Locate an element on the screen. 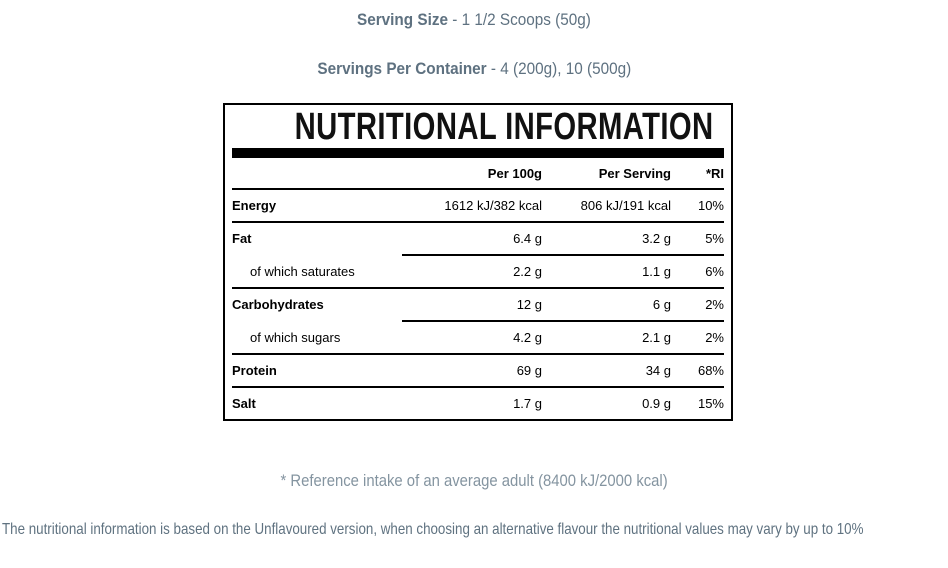  servings-per-container-label: Servings Per Container is located at coordinates (402, 68).